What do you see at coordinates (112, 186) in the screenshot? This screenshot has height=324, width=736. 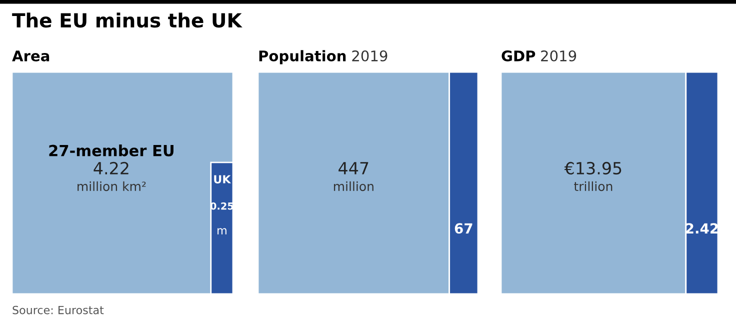 I see `text: million km²` at bounding box center [112, 186].